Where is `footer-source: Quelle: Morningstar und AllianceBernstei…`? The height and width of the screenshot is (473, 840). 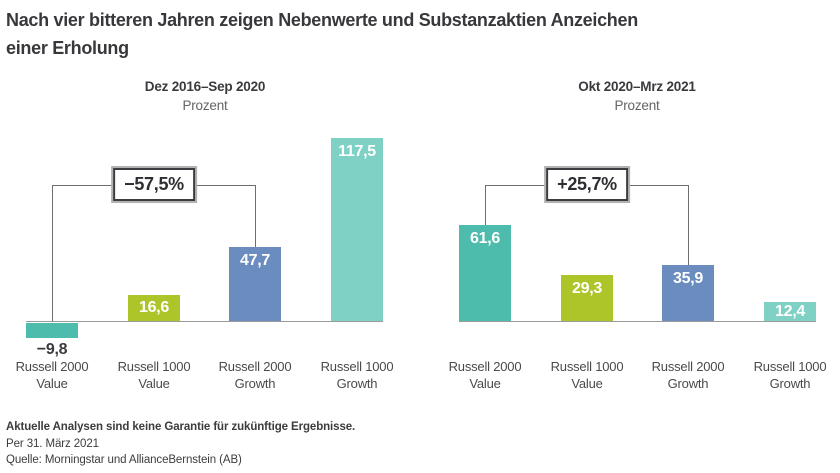
footer-source: Quelle: Morningstar und AllianceBernstei… is located at coordinates (124, 460).